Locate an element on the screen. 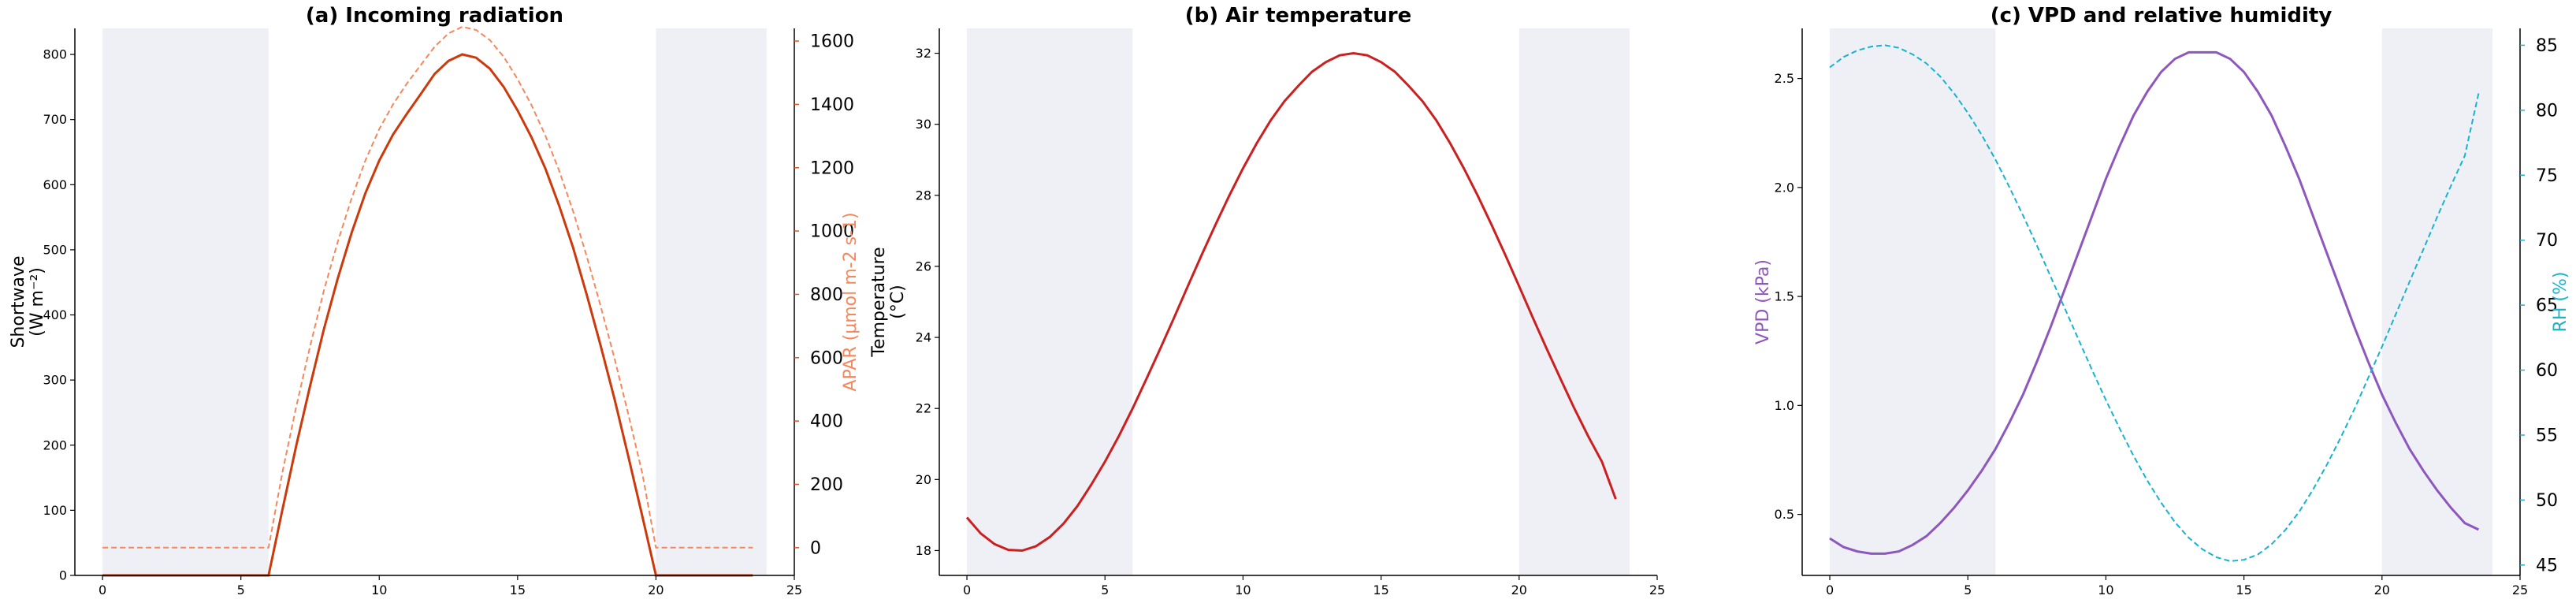 The image size is (2576, 603). y-tick-label: 0 is located at coordinates (63, 575).